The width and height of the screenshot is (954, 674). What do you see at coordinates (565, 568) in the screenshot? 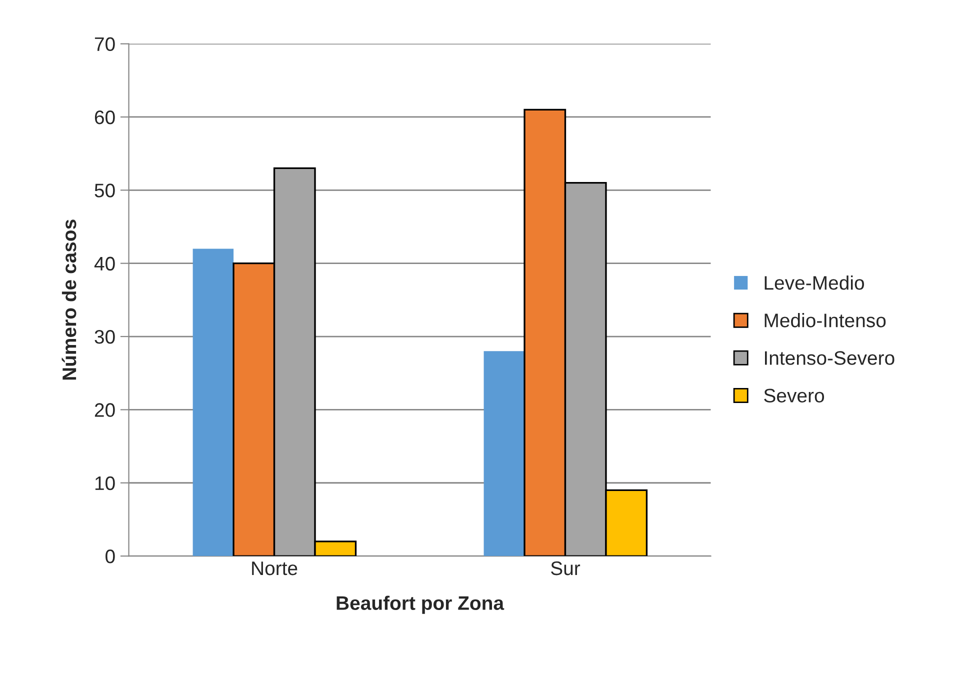
I see `x-tick-label: Sur` at bounding box center [565, 568].